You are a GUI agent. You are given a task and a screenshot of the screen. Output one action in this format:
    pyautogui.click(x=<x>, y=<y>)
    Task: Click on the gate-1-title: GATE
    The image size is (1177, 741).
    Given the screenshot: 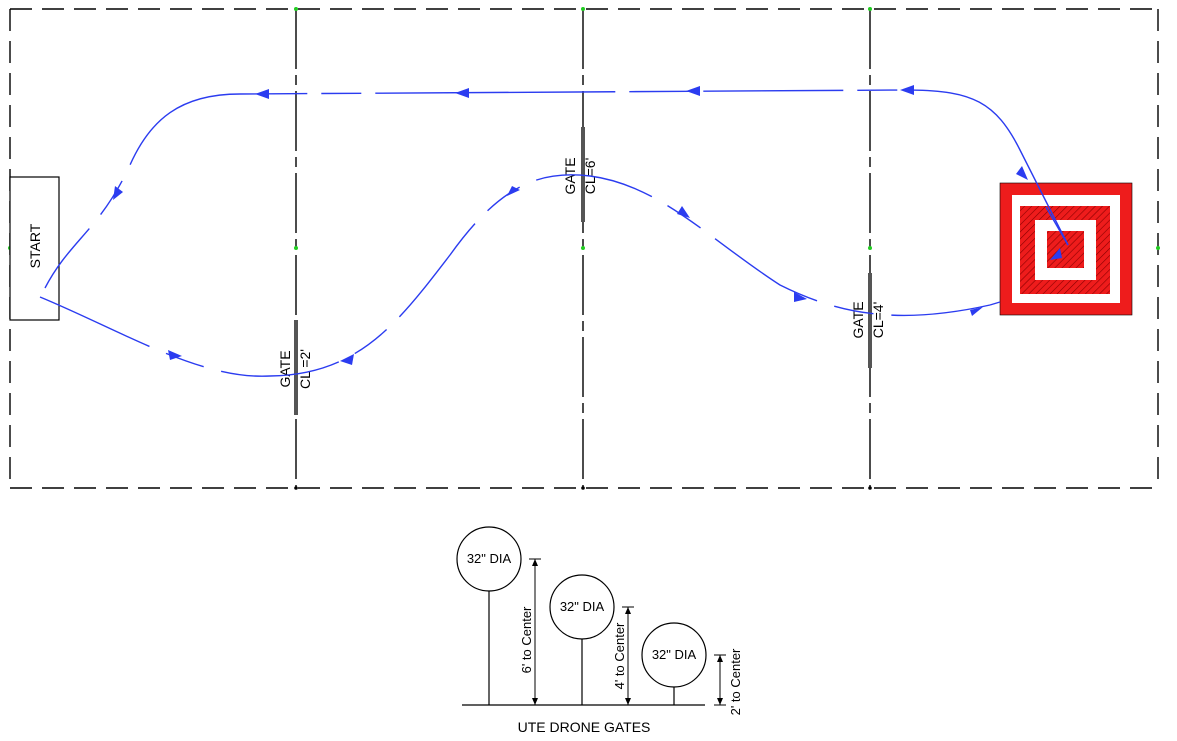 What is the action you would take?
    pyautogui.click(x=285, y=368)
    